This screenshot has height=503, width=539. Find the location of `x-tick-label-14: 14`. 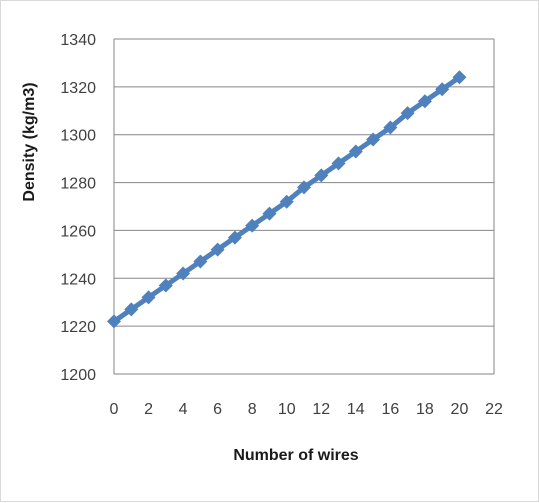

x-tick-label-14: 14 is located at coordinates (356, 409).